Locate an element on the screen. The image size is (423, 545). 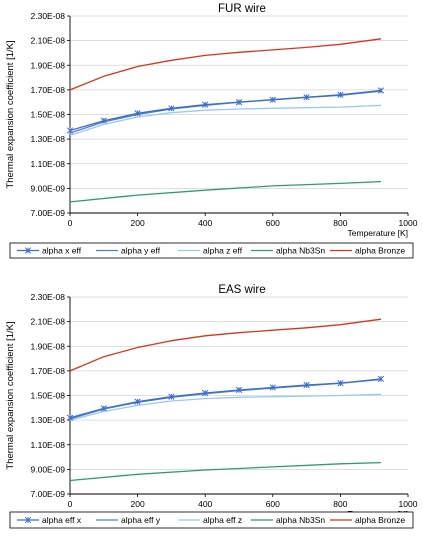
legend-item: alpha eff z is located at coordinates (210, 520).